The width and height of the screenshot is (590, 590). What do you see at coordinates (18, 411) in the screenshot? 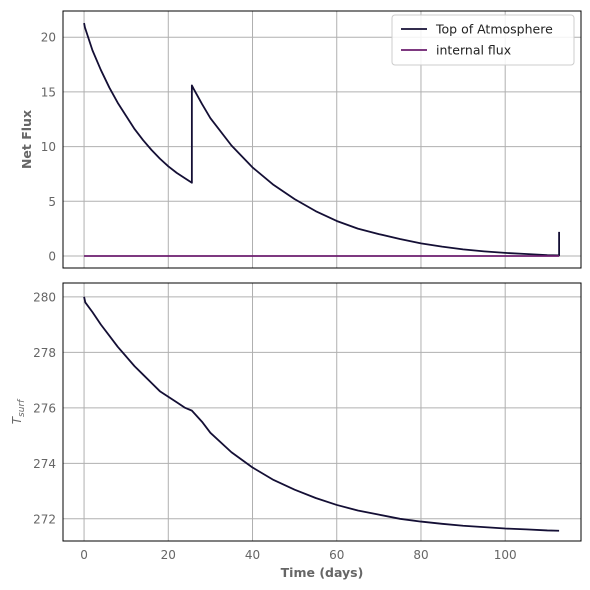
I see `tsurf-y-axis-label: Tsurf` at bounding box center [18, 411].